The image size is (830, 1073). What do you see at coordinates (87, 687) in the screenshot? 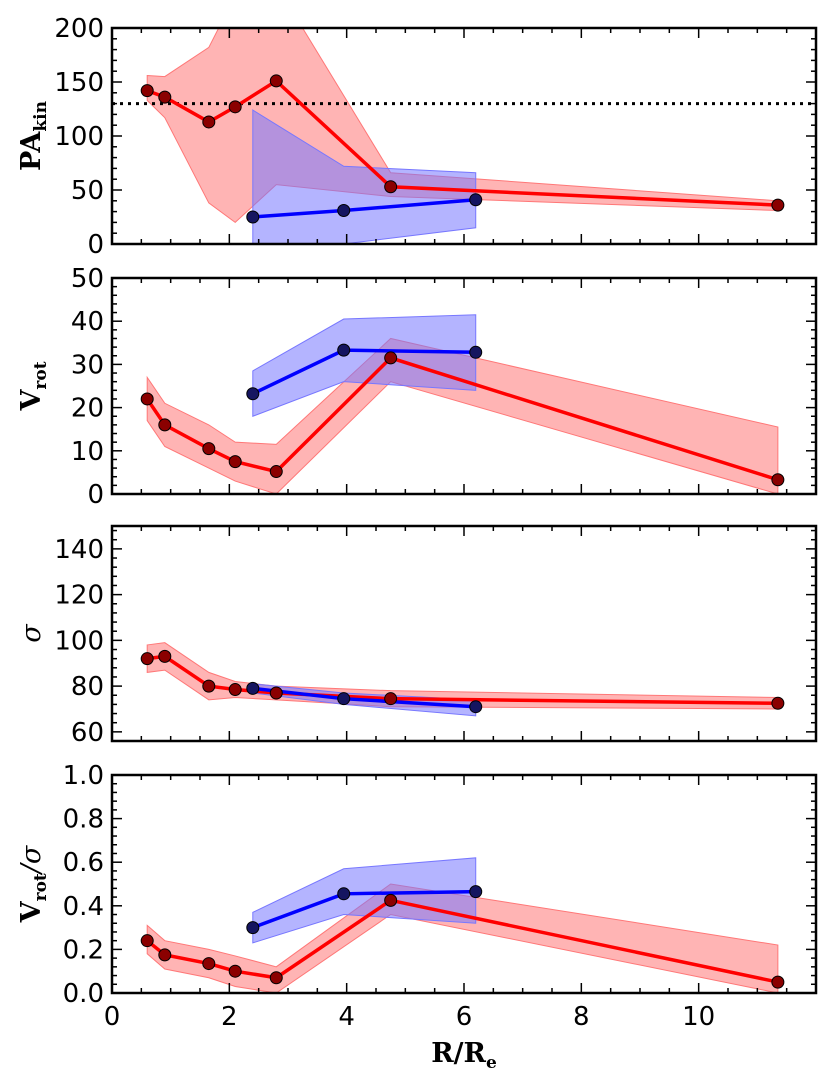
I see `y-tick-label: 80` at bounding box center [87, 687].